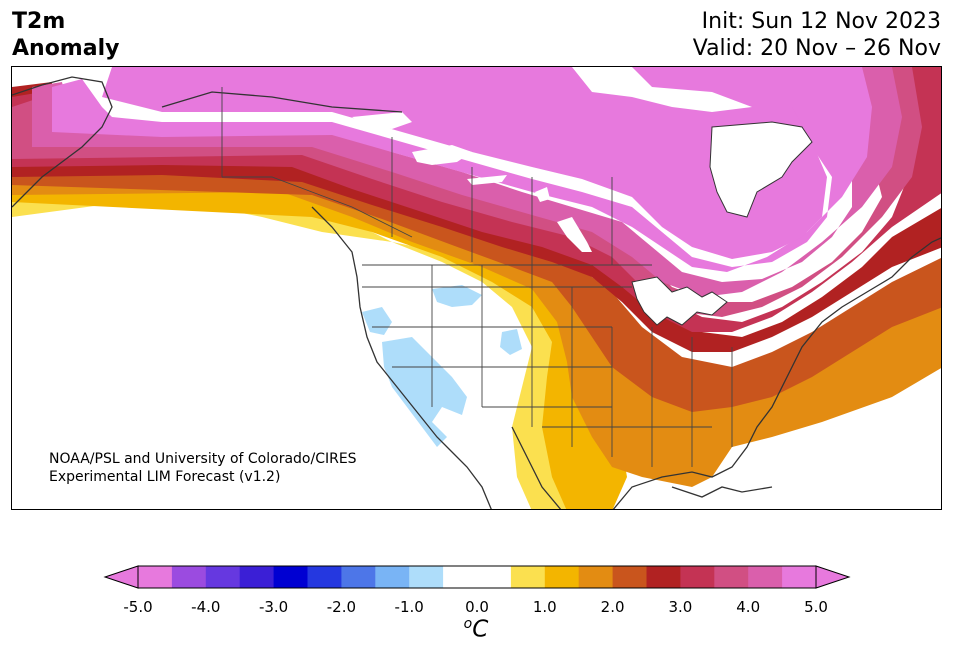 The height and width of the screenshot is (656, 953). Describe the element at coordinates (341, 607) in the screenshot. I see `colorbar-tick-label: -2.0` at that location.